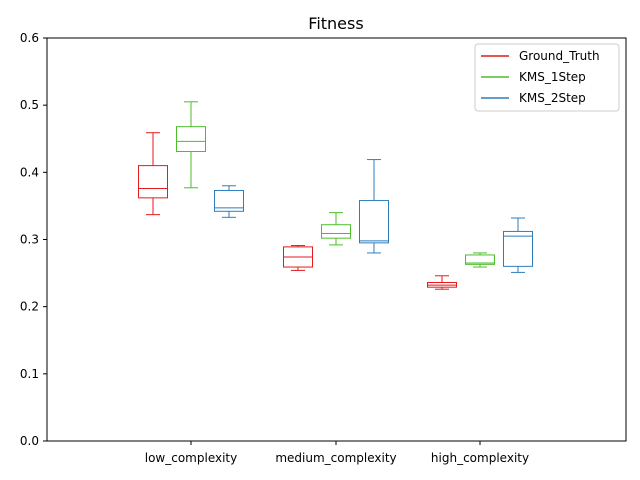 The height and width of the screenshot is (480, 640). I want to click on box-kms-2step-medium-complexity, so click(374, 206).